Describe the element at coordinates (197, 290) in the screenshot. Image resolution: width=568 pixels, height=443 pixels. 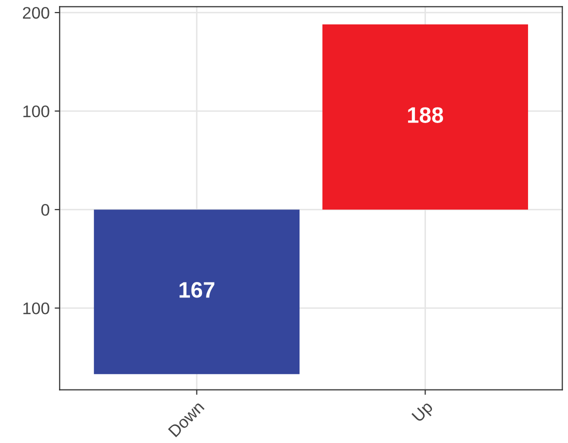
I see `data-label: 167` at that location.